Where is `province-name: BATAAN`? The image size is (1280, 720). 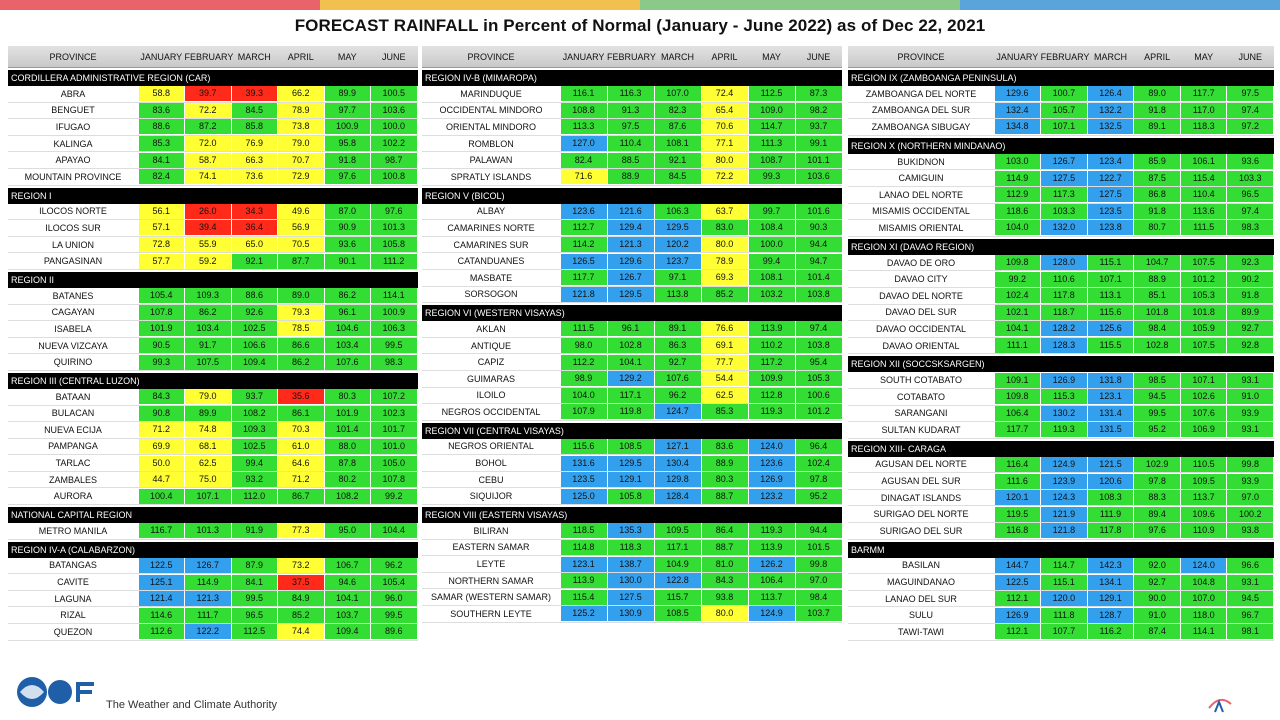
province-name: BATAAN is located at coordinates (73, 396).